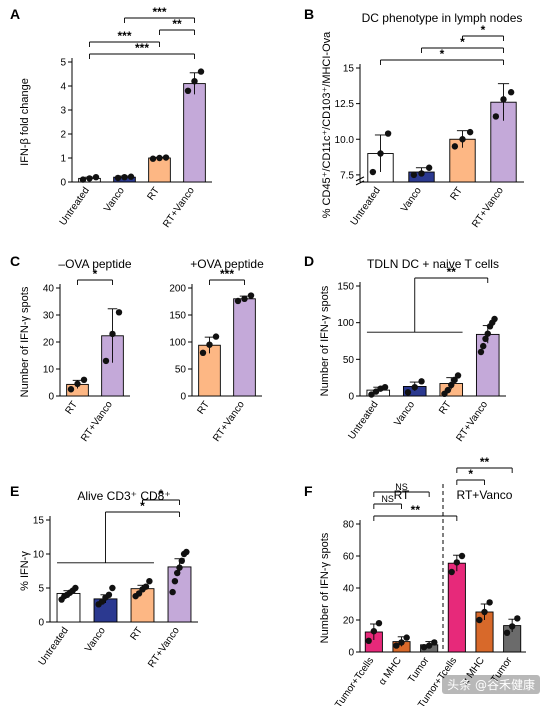  What do you see at coordinates (94, 264) in the screenshot?
I see `chart-title: –OVA peptide` at bounding box center [94, 264].